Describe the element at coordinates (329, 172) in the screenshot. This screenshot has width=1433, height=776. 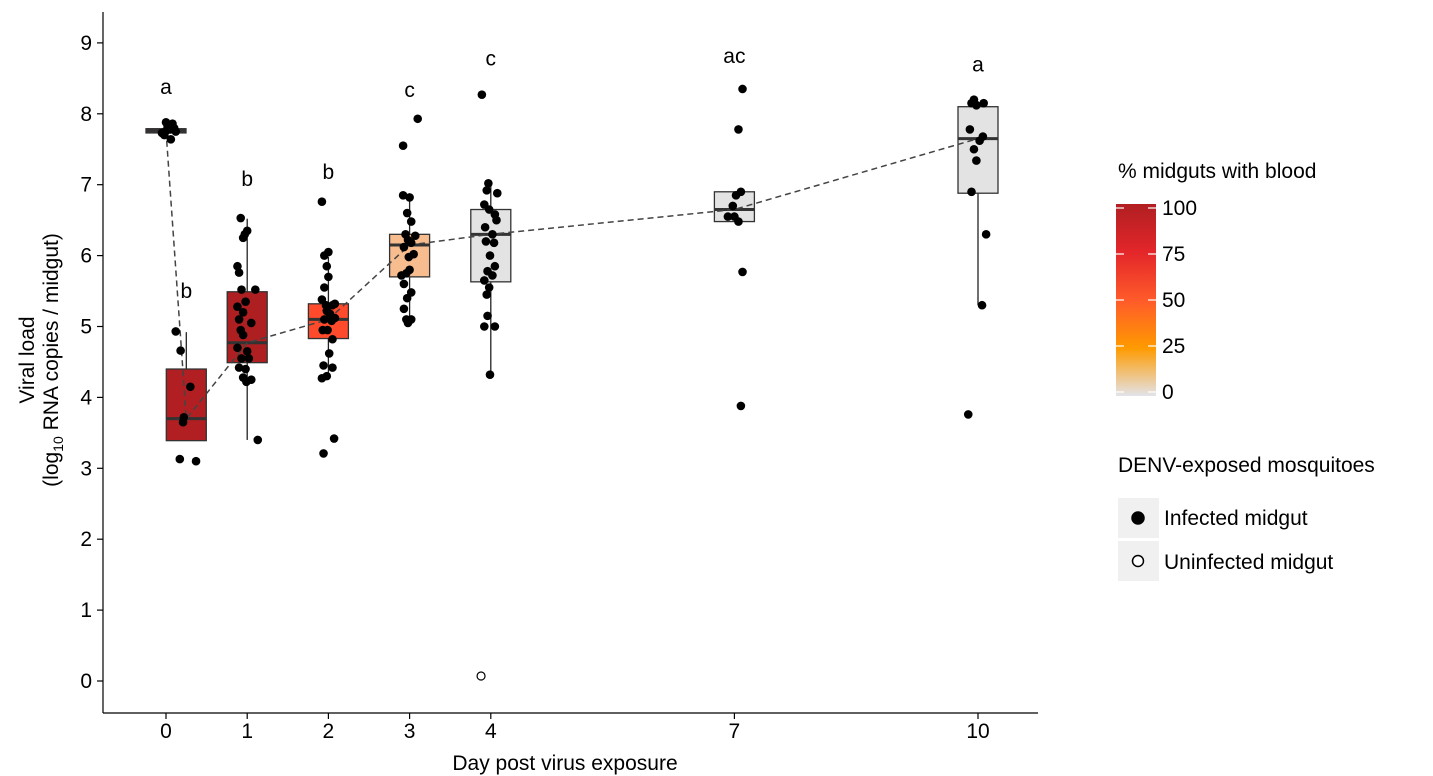
I see `significance-letter: b` at that location.